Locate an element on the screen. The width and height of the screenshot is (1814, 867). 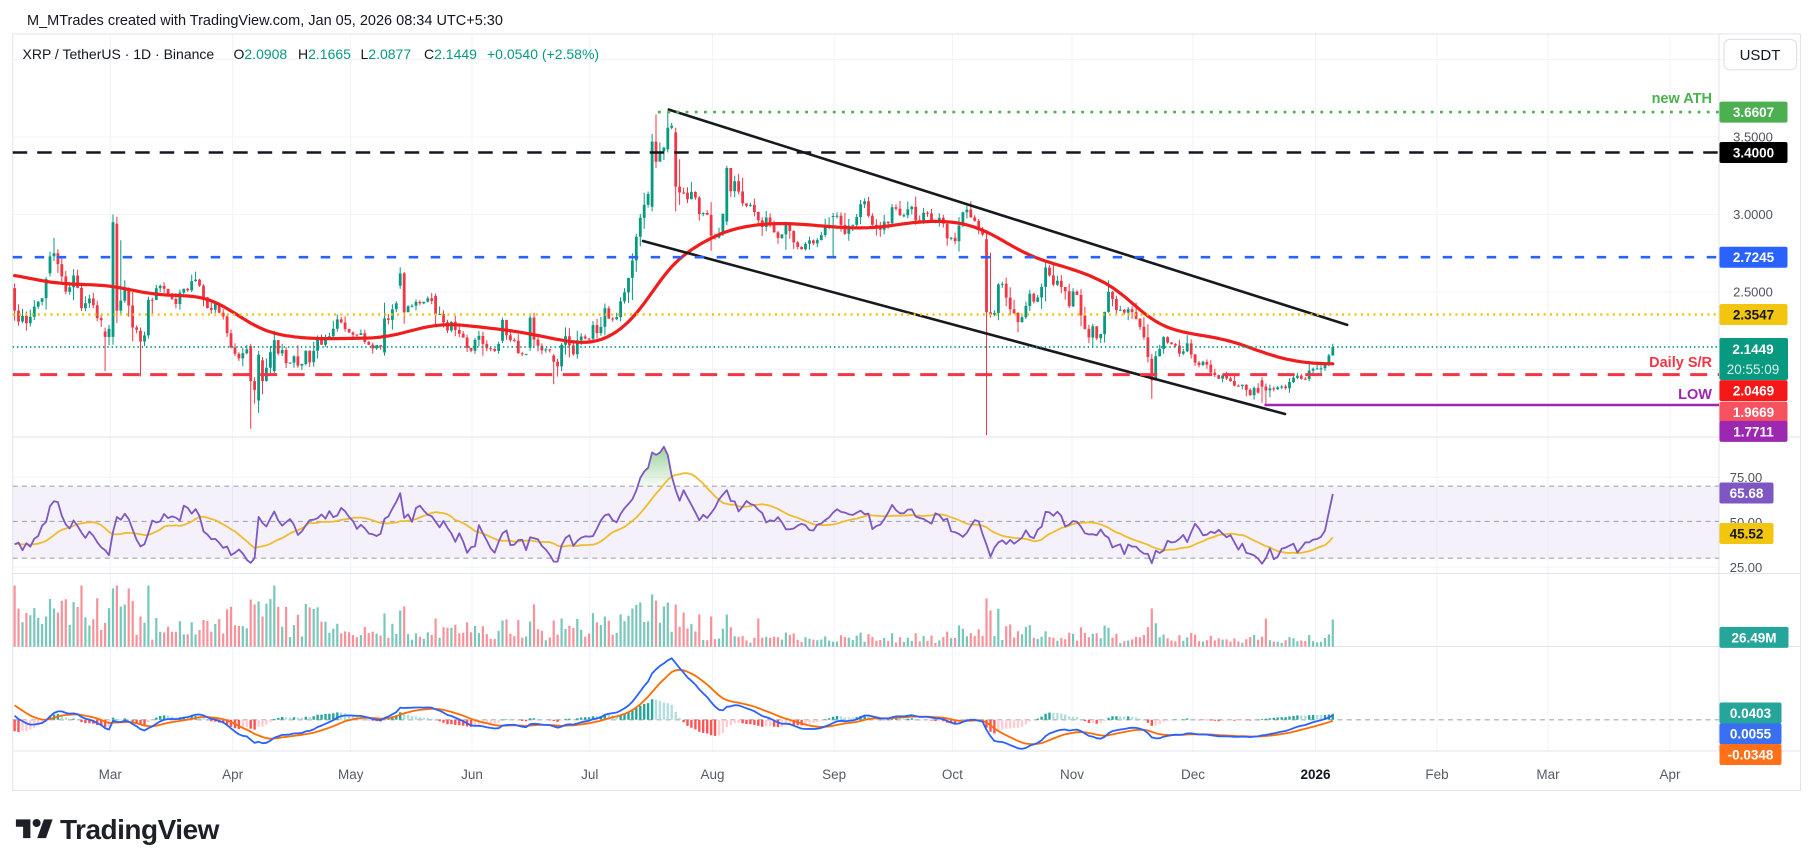
svg-text: LOW is located at coordinates (1695, 395).